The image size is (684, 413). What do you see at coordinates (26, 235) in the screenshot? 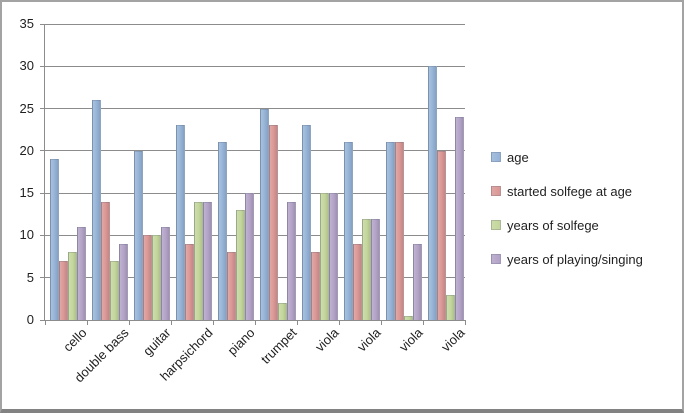
I see `y-axis-tick-label: 10` at bounding box center [26, 235].